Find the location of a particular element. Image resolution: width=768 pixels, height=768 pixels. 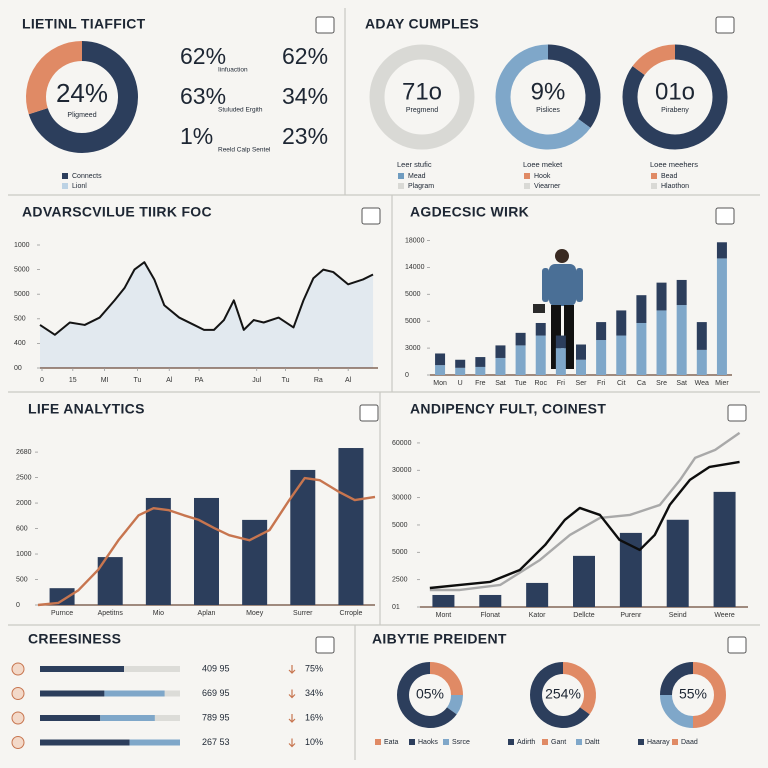

row-change: 16% is located at coordinates (314, 717).